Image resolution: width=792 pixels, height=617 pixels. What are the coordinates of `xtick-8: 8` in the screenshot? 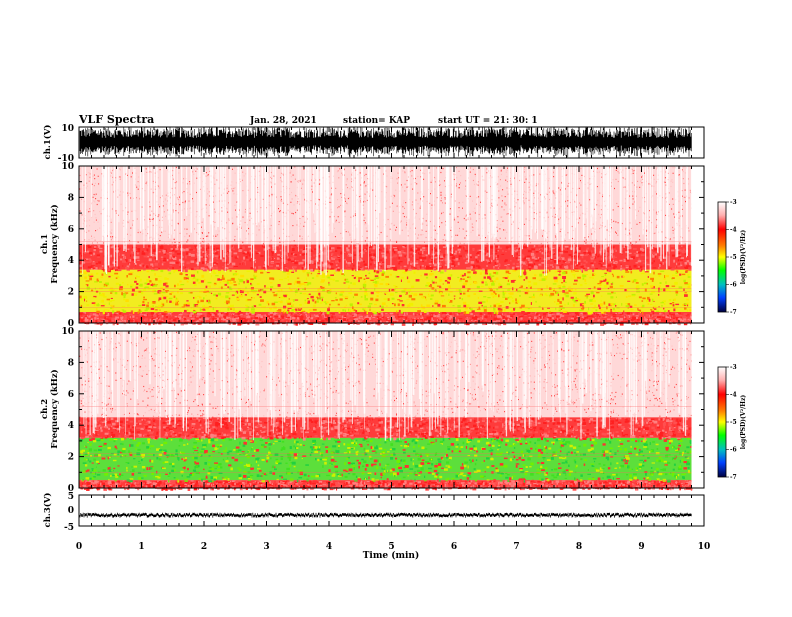 It's located at (579, 547).